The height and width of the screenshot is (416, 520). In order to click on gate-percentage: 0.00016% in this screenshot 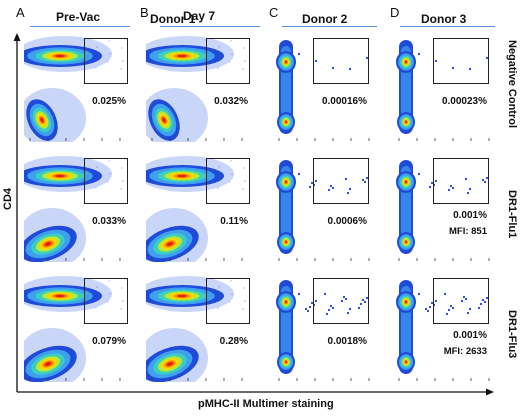, I will do `click(344, 101)`.